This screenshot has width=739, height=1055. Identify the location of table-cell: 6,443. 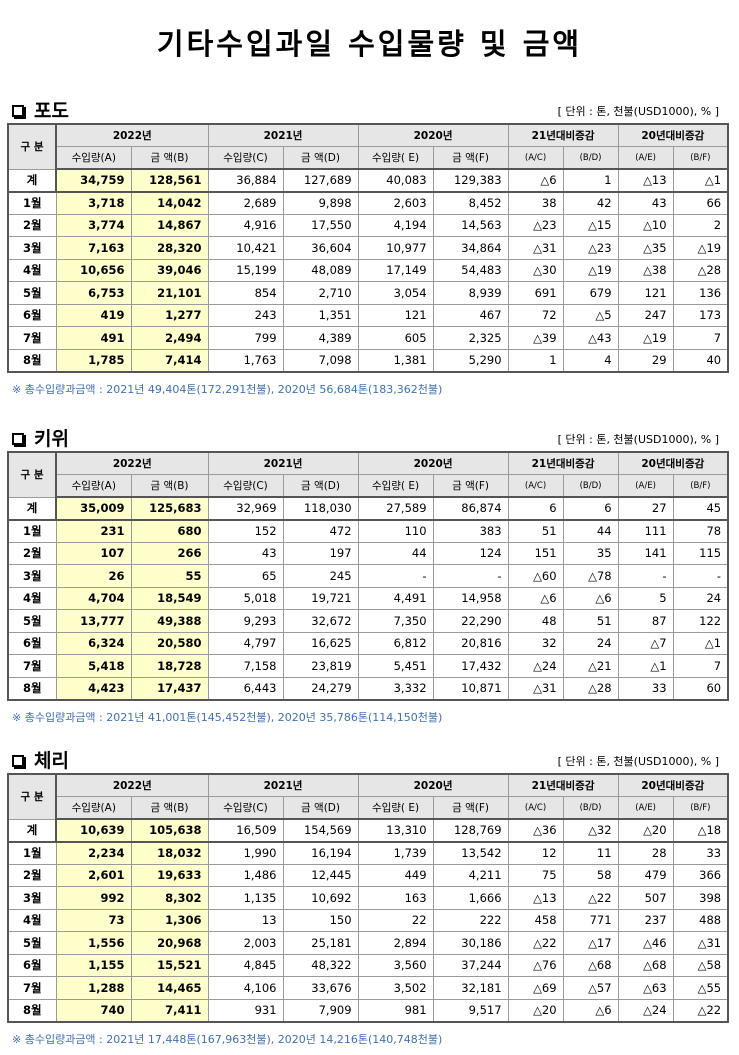
(245, 688).